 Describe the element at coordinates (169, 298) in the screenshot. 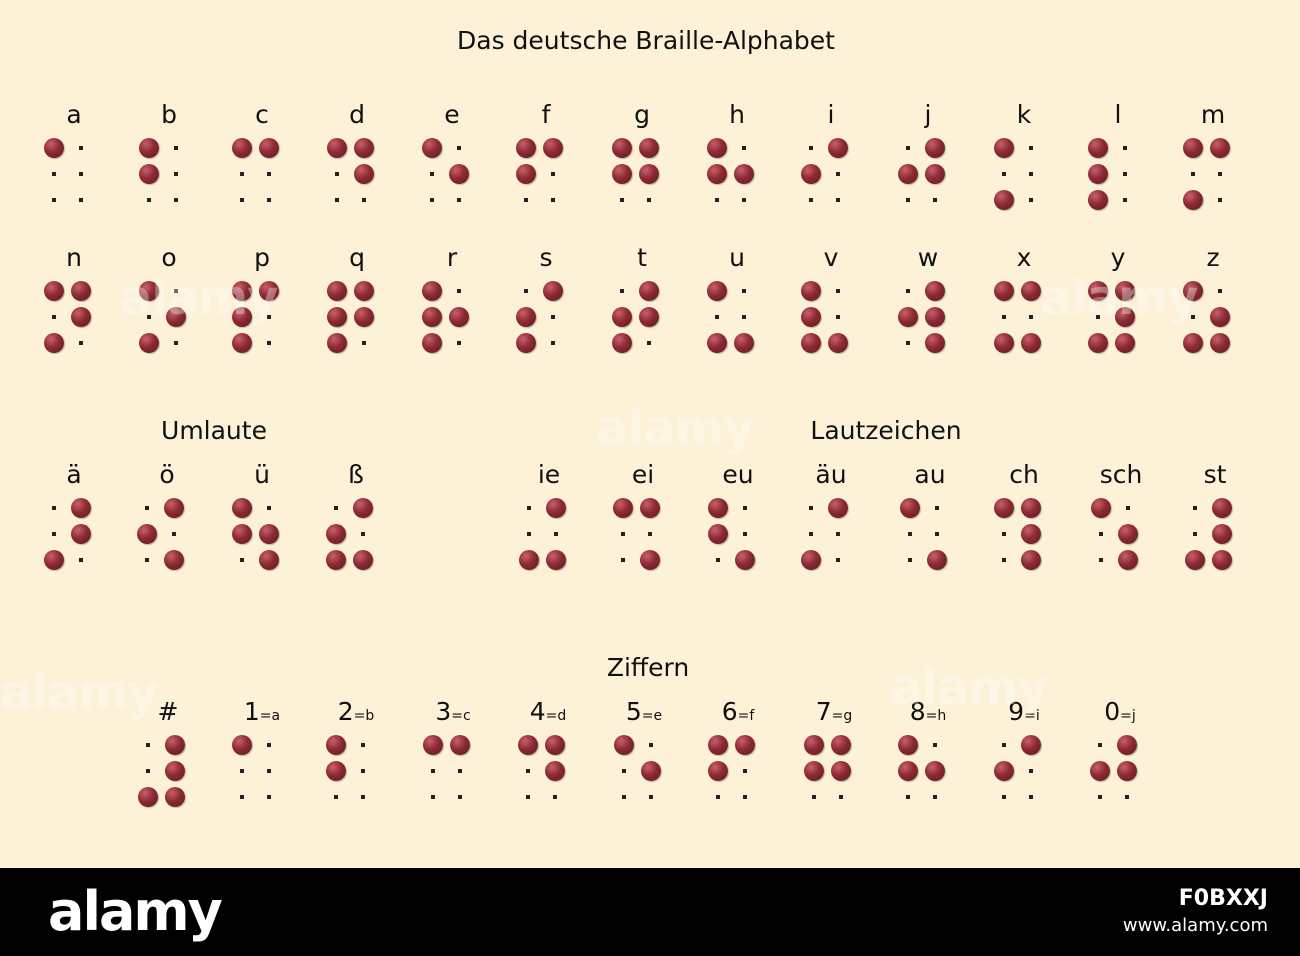

I see `braille-cell-o: o` at that location.